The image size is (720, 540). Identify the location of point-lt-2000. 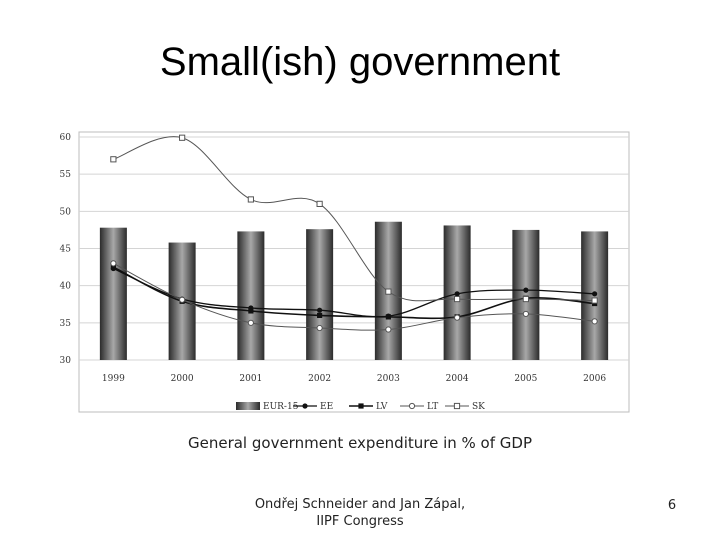
(182, 299).